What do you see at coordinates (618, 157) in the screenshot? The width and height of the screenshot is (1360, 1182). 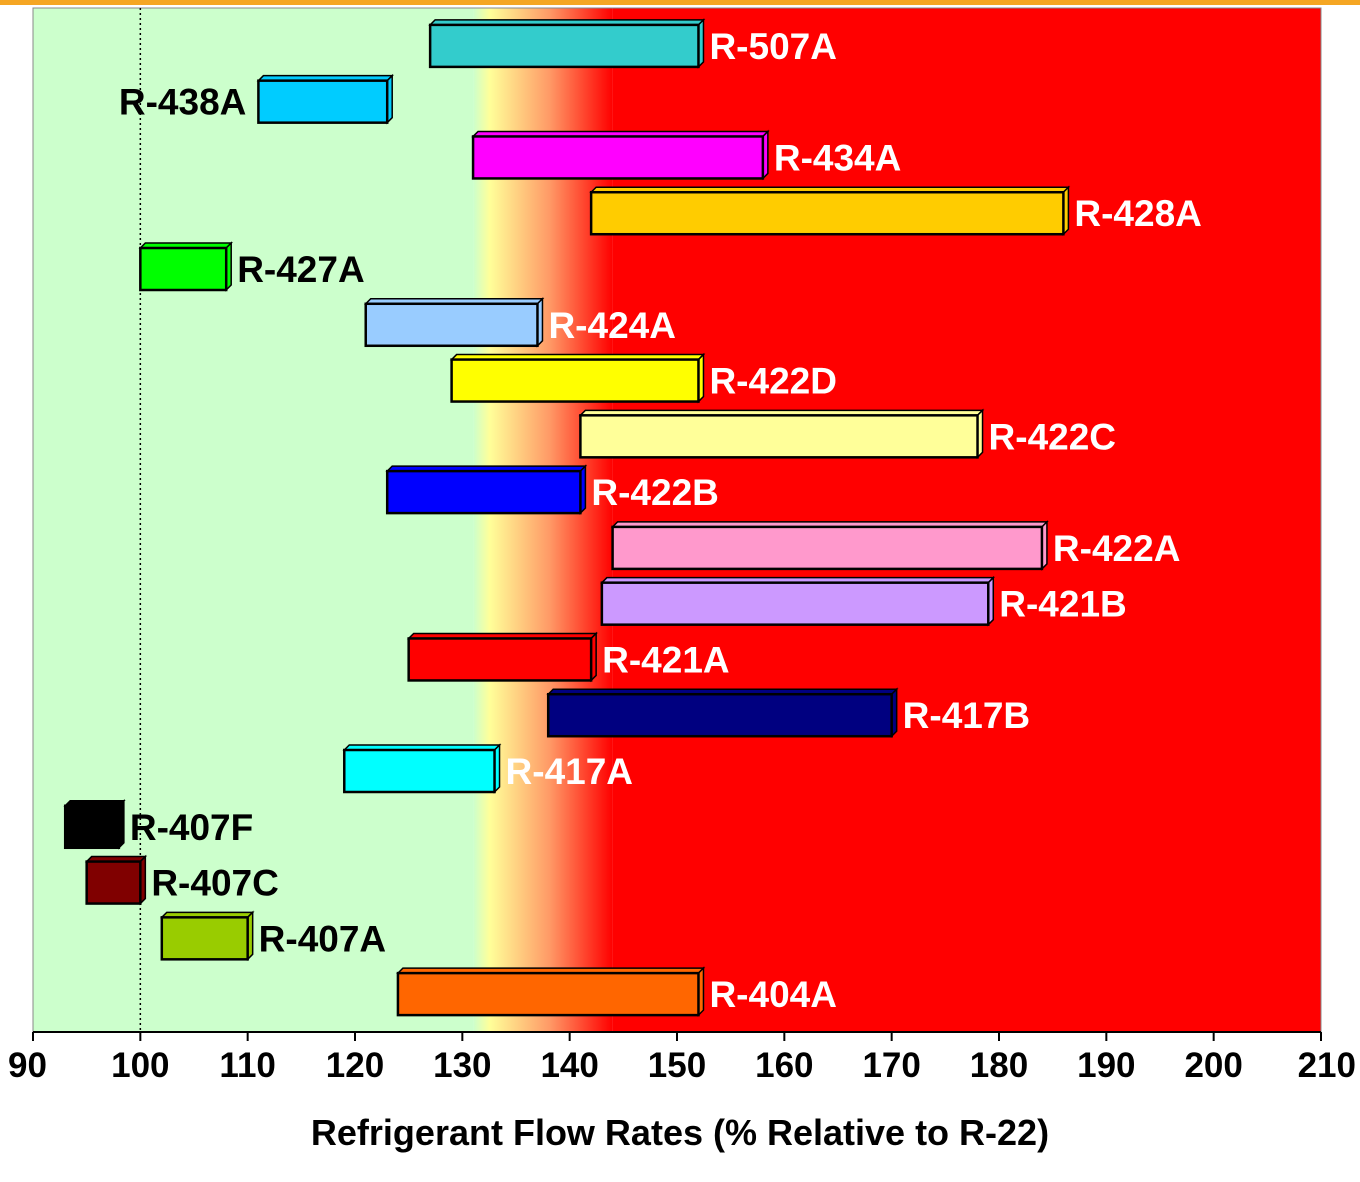 I see `bar-front-r-434a` at bounding box center [618, 157].